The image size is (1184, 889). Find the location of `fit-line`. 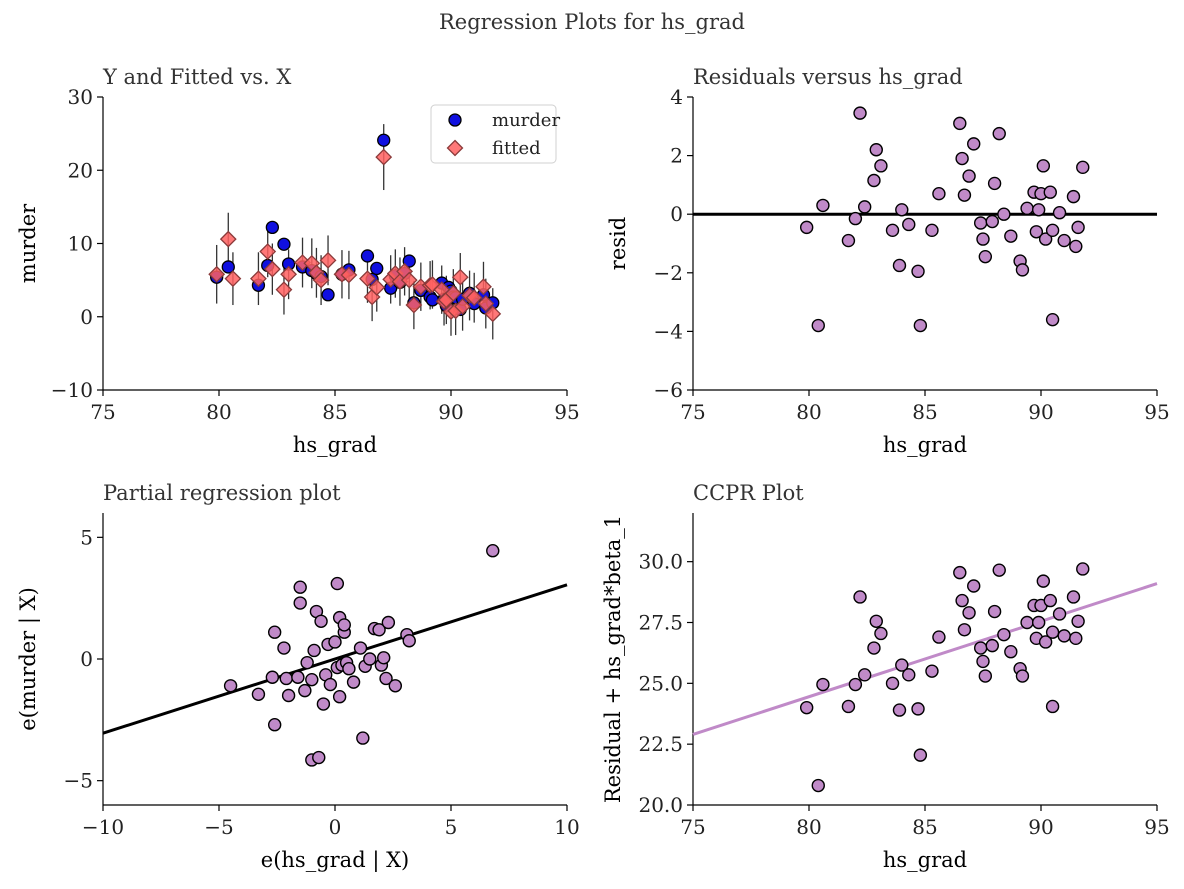

fit-line is located at coordinates (335, 659).